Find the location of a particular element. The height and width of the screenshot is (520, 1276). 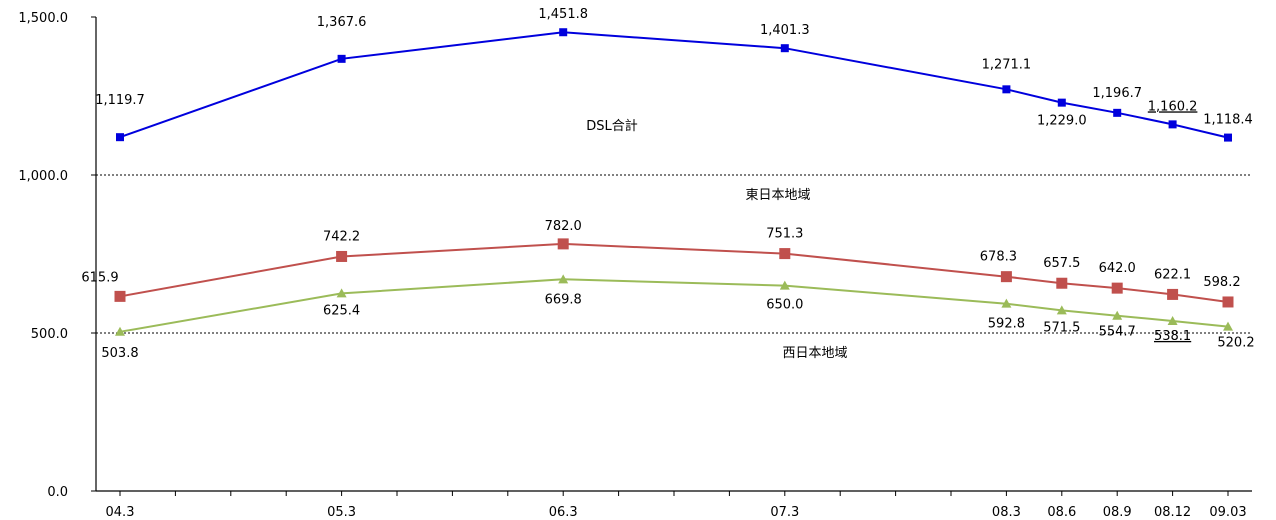

data-label: 742.2 is located at coordinates (341, 236).